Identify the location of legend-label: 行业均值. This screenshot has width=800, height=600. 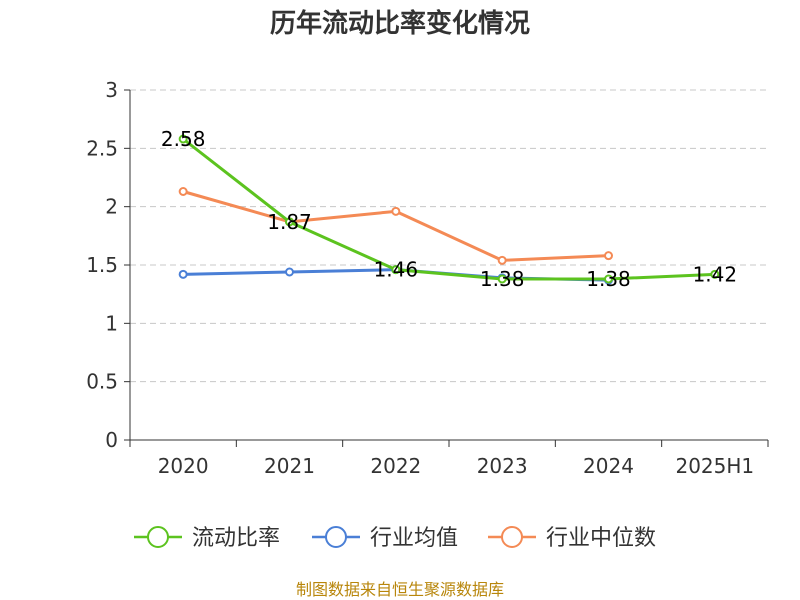
(414, 538).